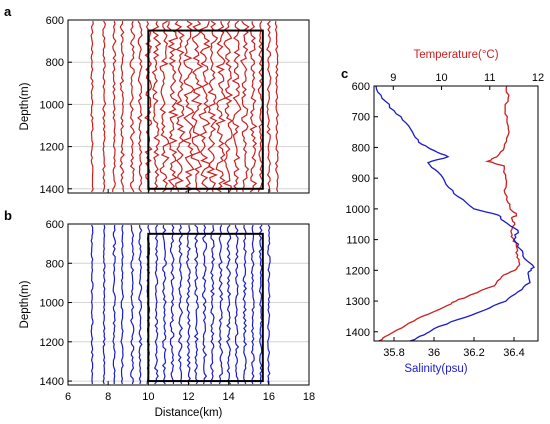  What do you see at coordinates (513, 353) in the screenshot?
I see `c-salinity-tick-label: 36.4` at bounding box center [513, 353].